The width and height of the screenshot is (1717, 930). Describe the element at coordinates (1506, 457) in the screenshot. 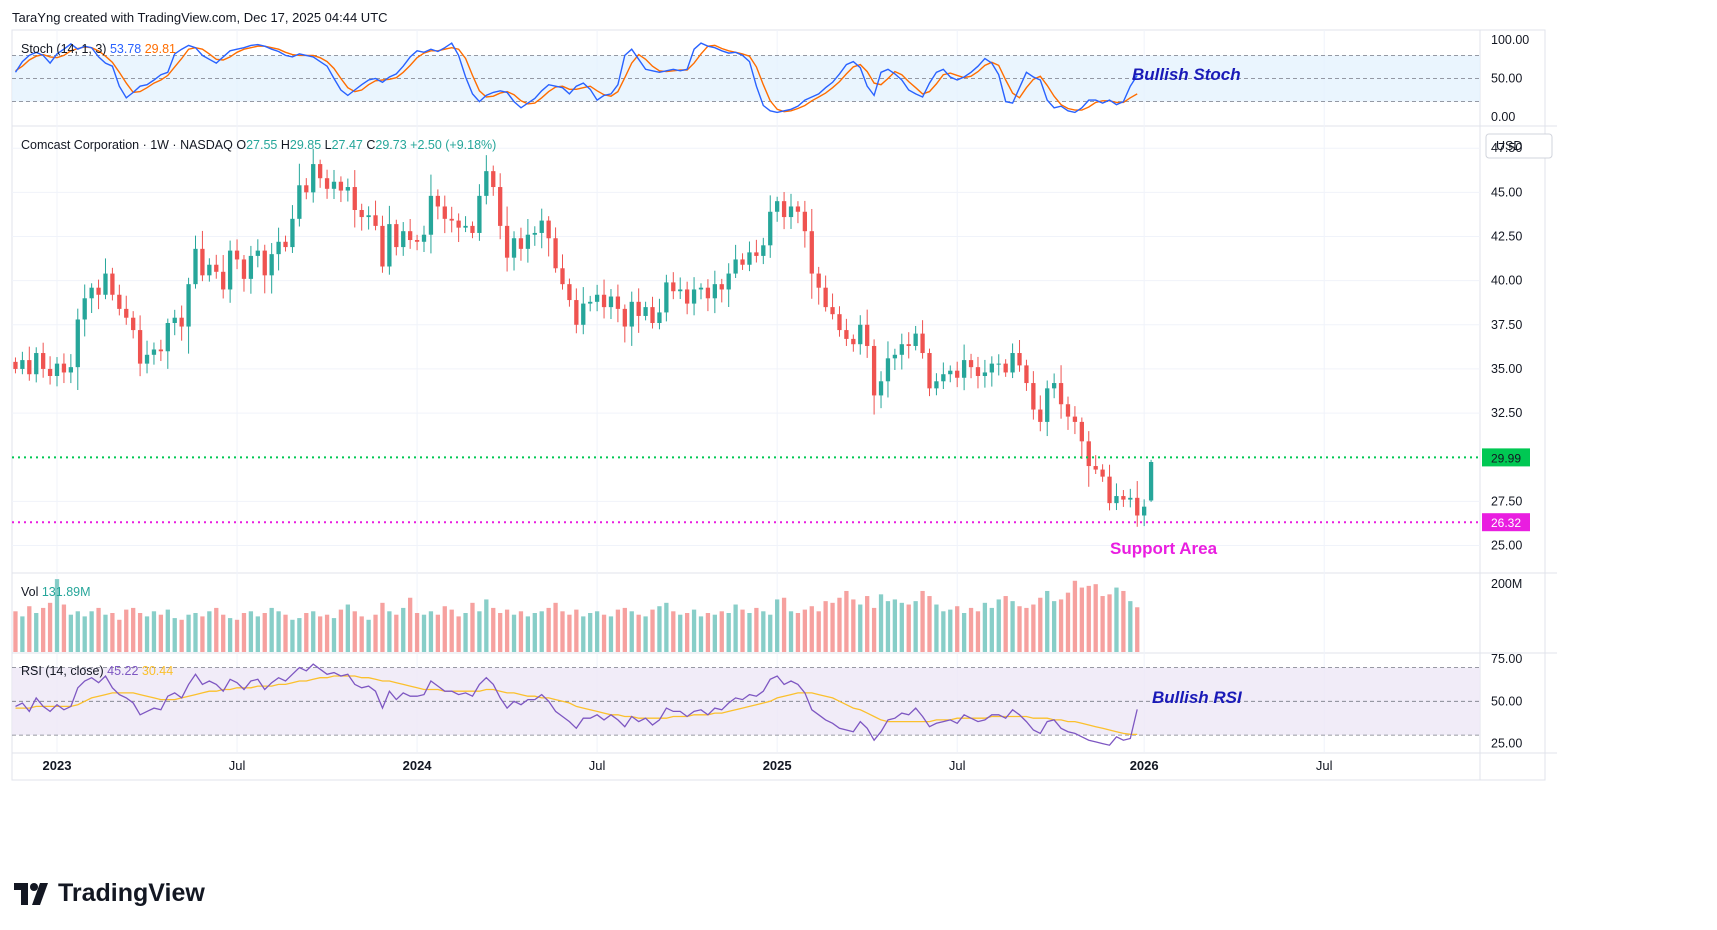

I see `resistance-price-tag` at that location.